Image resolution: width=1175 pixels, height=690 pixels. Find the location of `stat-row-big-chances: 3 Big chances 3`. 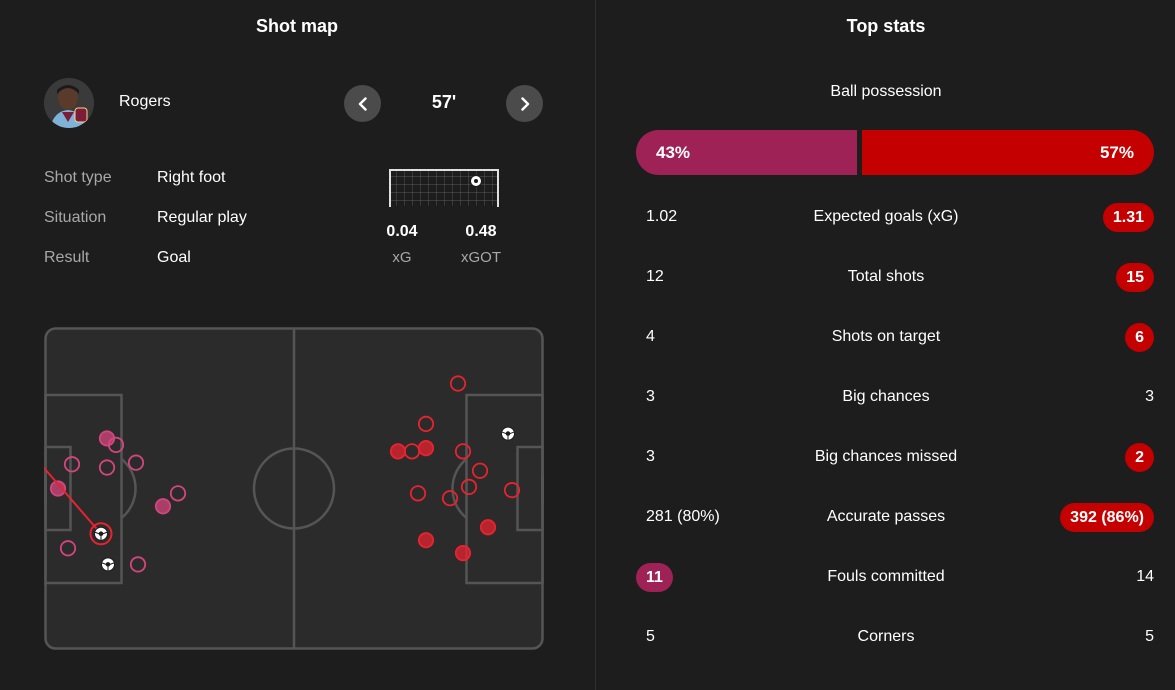

stat-row-big-chances: 3 Big chances 3 is located at coordinates (885, 397).